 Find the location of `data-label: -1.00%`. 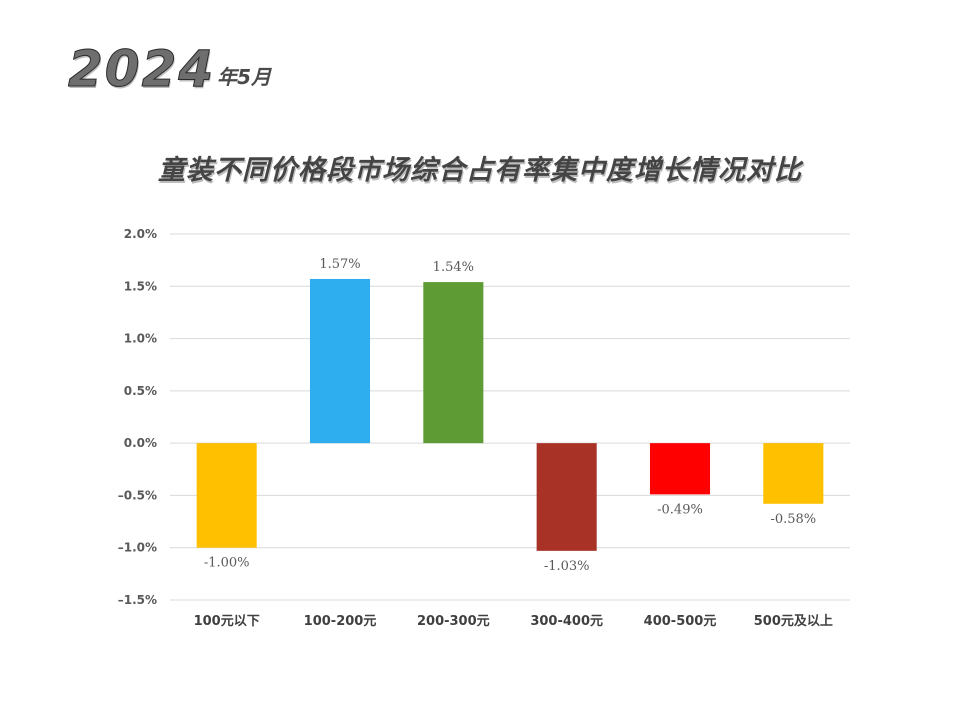

data-label: -1.00% is located at coordinates (227, 563).